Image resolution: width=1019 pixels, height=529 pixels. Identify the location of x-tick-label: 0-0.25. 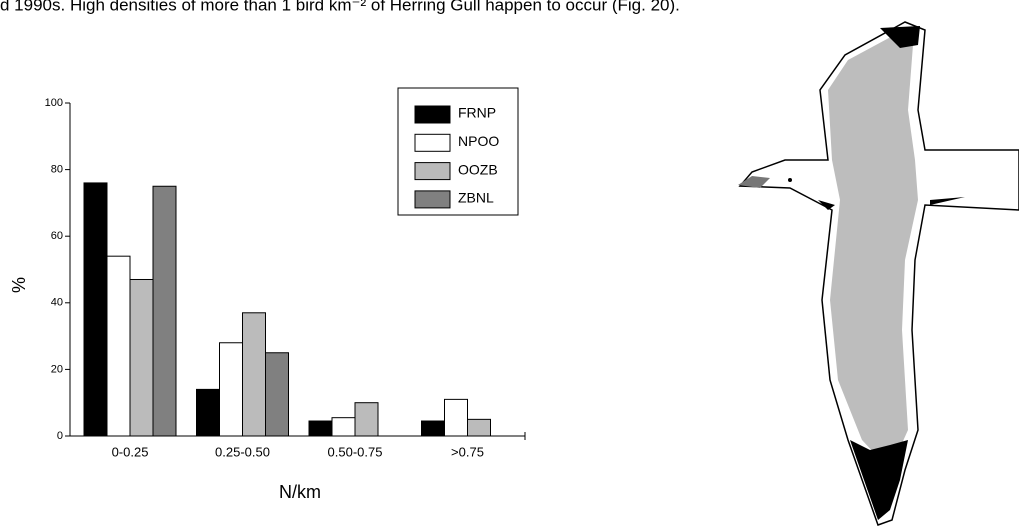
(130, 451).